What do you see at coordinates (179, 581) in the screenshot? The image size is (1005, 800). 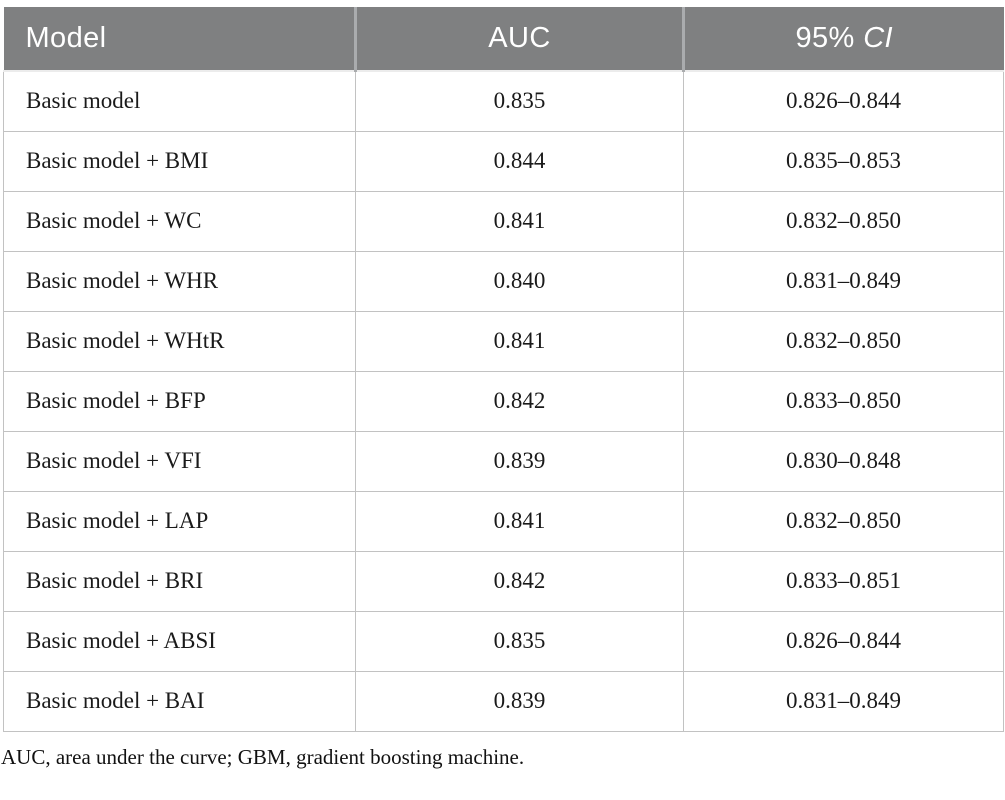 I see `model-cell: Basic model + BRI` at bounding box center [179, 581].